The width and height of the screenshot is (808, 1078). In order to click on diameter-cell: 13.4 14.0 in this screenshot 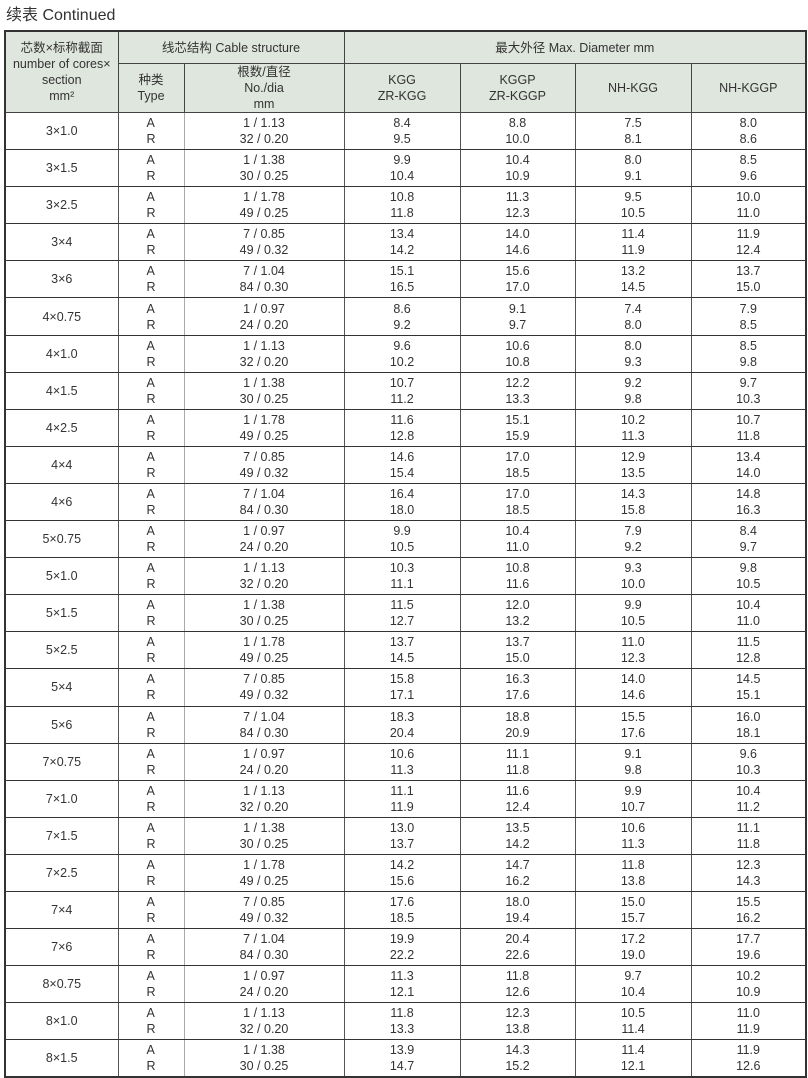, I will do `click(748, 465)`.